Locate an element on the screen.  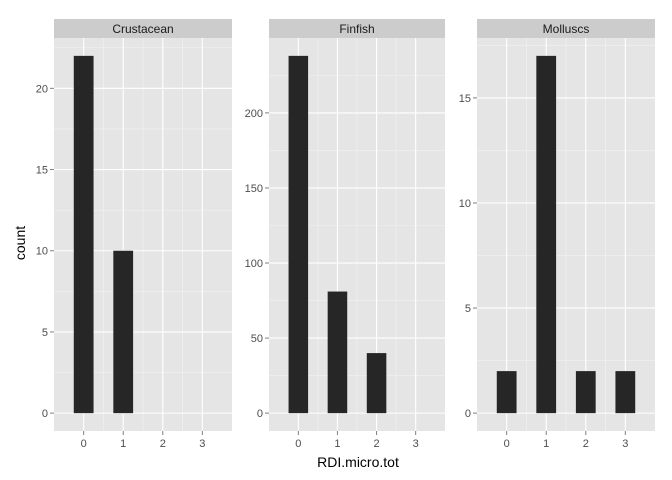
y-tick-label: 100 is located at coordinates (254, 264).